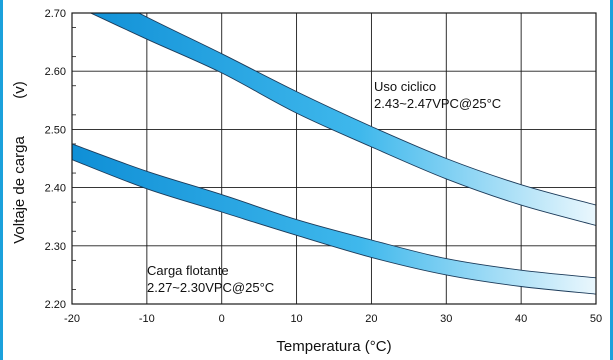 The width and height of the screenshot is (613, 360). What do you see at coordinates (446, 319) in the screenshot?
I see `x-tick-label: 30` at bounding box center [446, 319].